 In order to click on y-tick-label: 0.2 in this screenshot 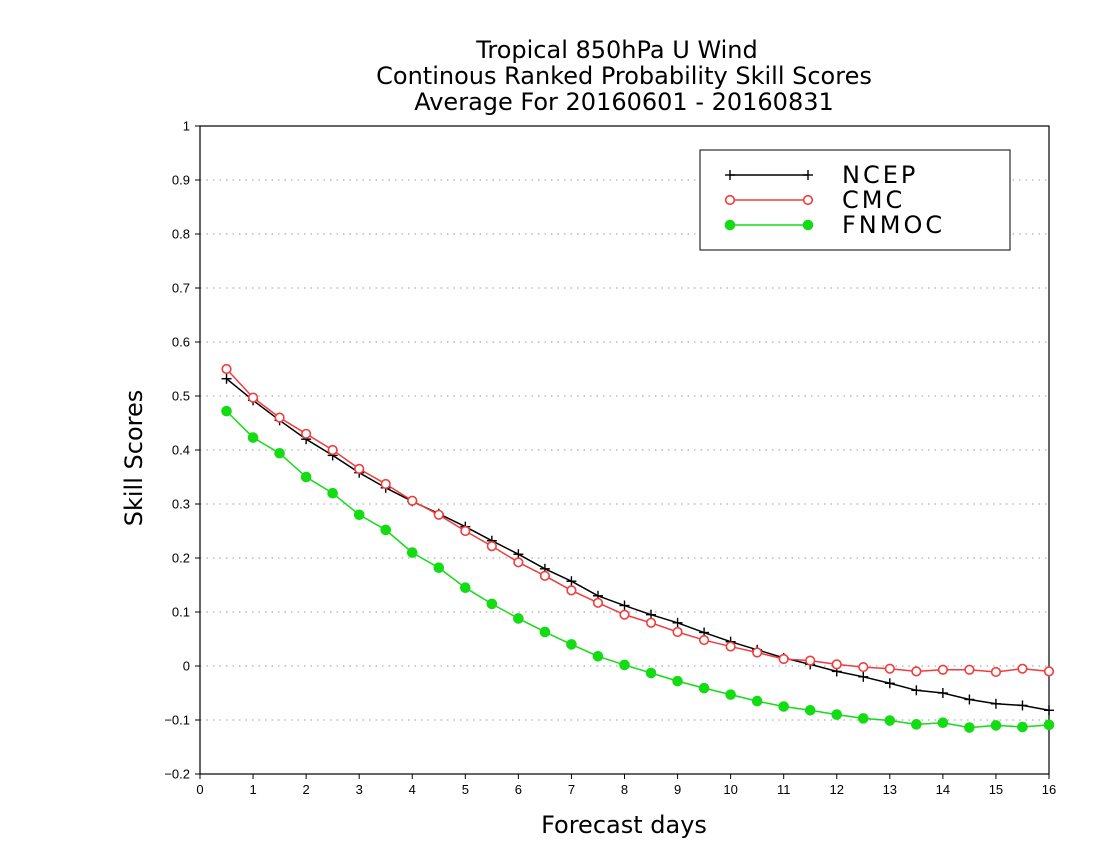, I will do `click(181, 558)`.